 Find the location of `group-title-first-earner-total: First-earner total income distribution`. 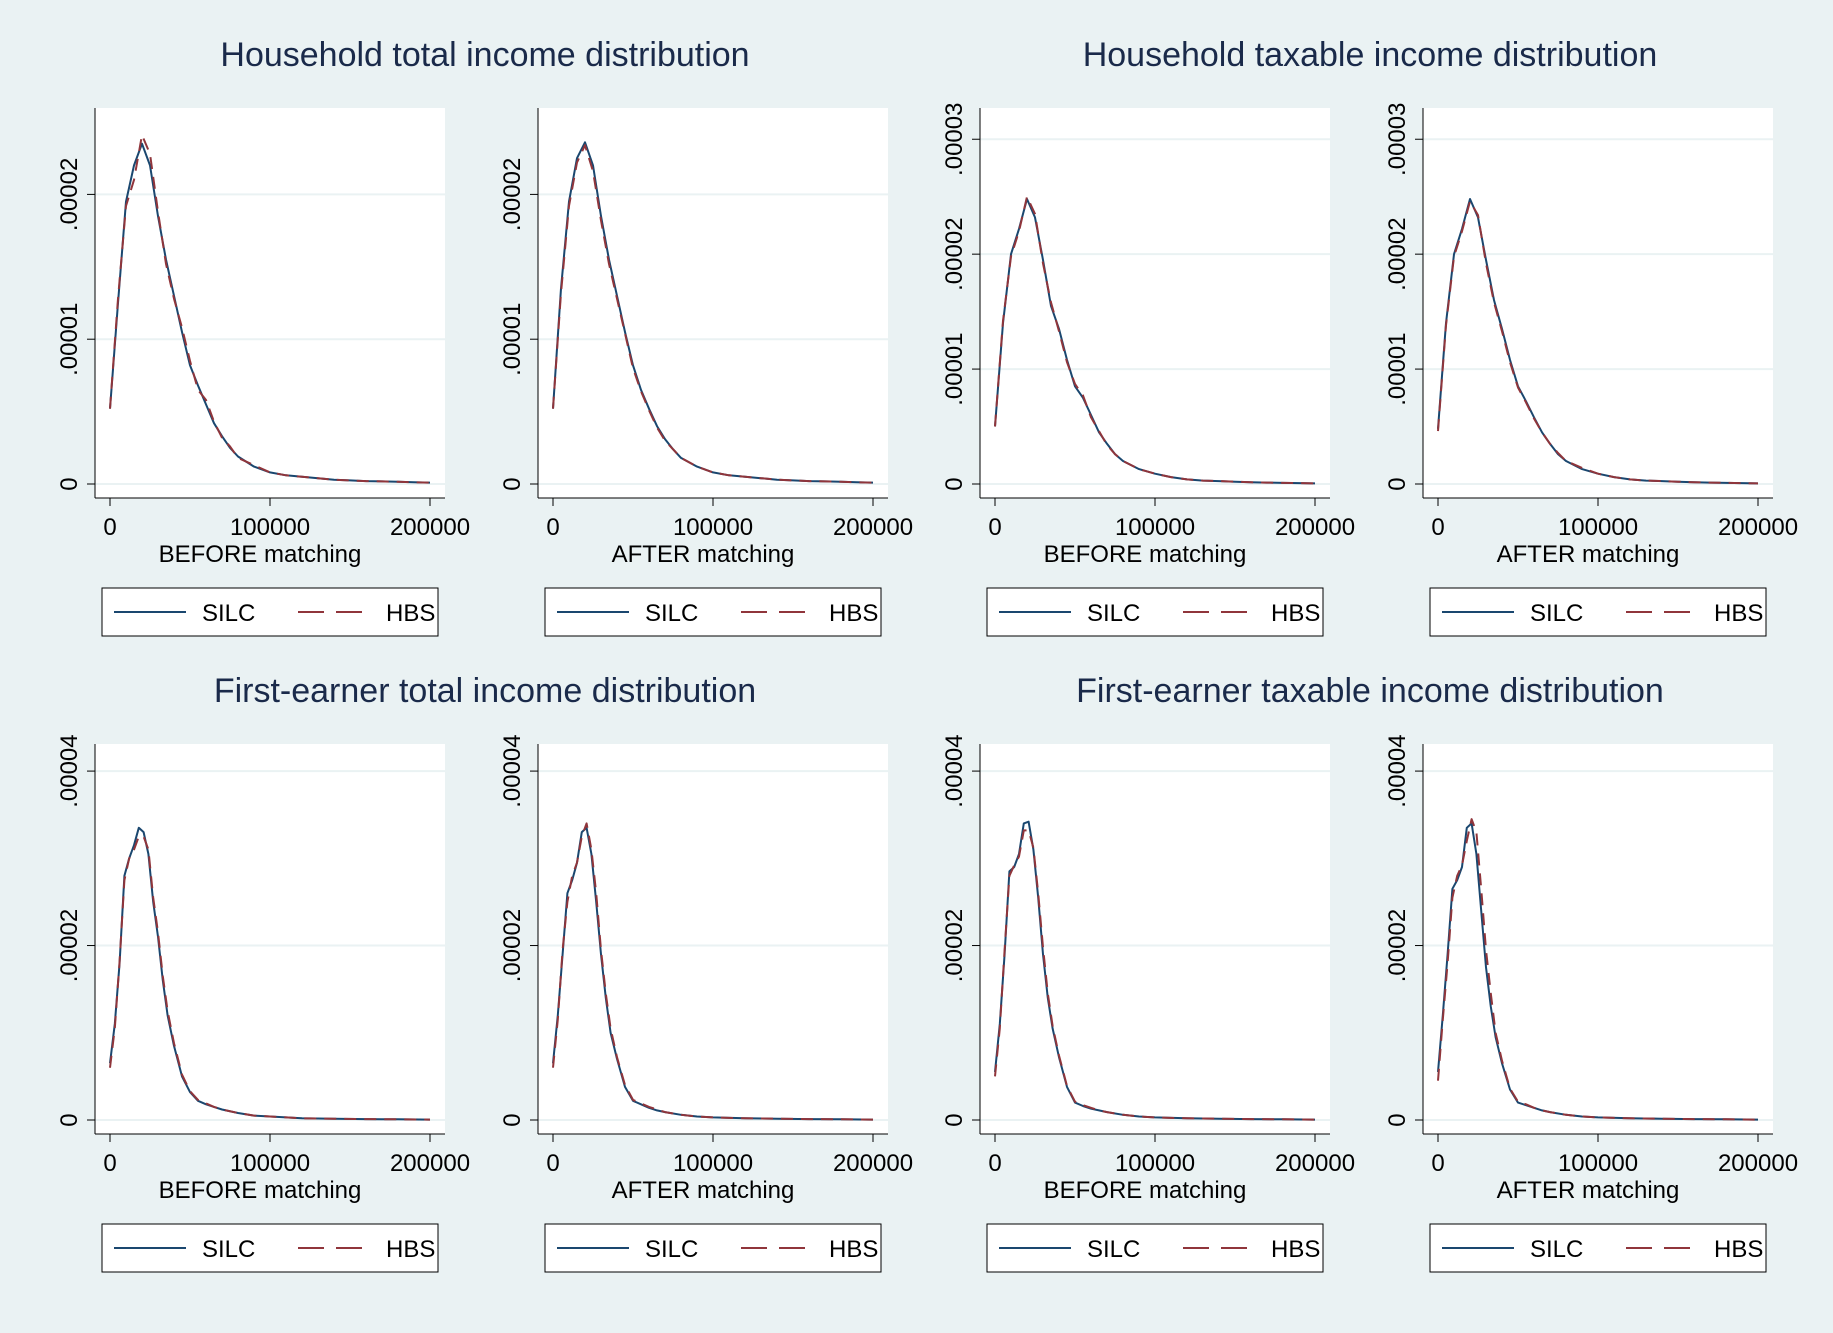

group-title-first-earner-total: First-earner total income distribution is located at coordinates (485, 691).